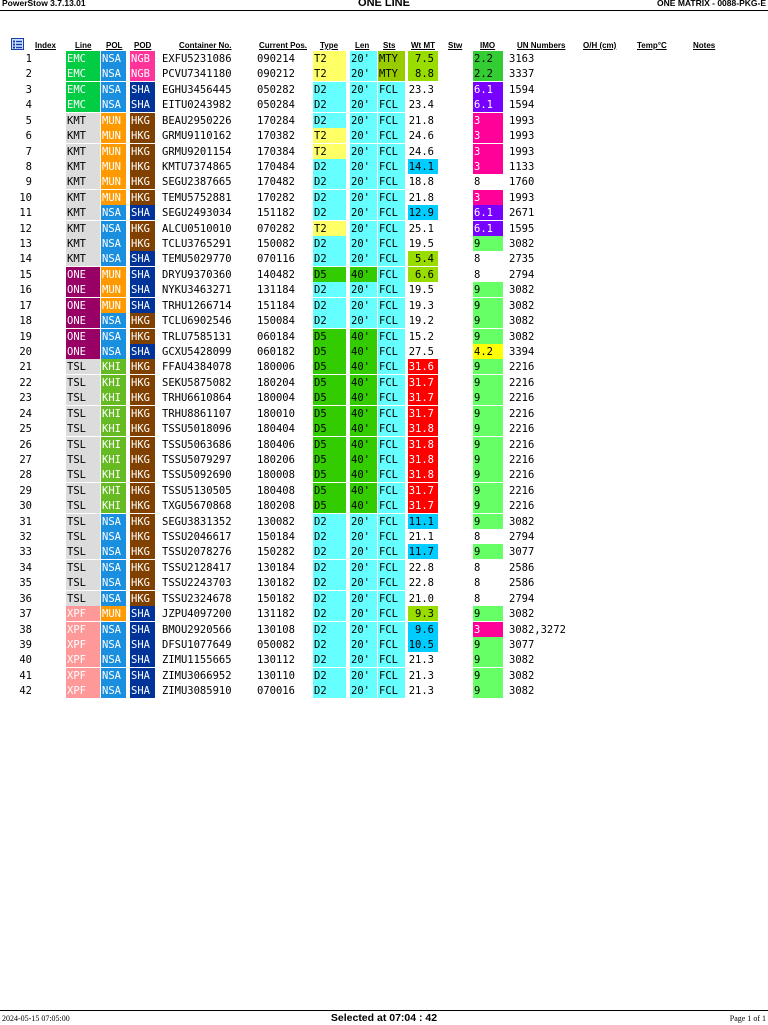 The width and height of the screenshot is (768, 1025). Describe the element at coordinates (197, 213) in the screenshot. I see `container-number: SEGU2493034` at that location.